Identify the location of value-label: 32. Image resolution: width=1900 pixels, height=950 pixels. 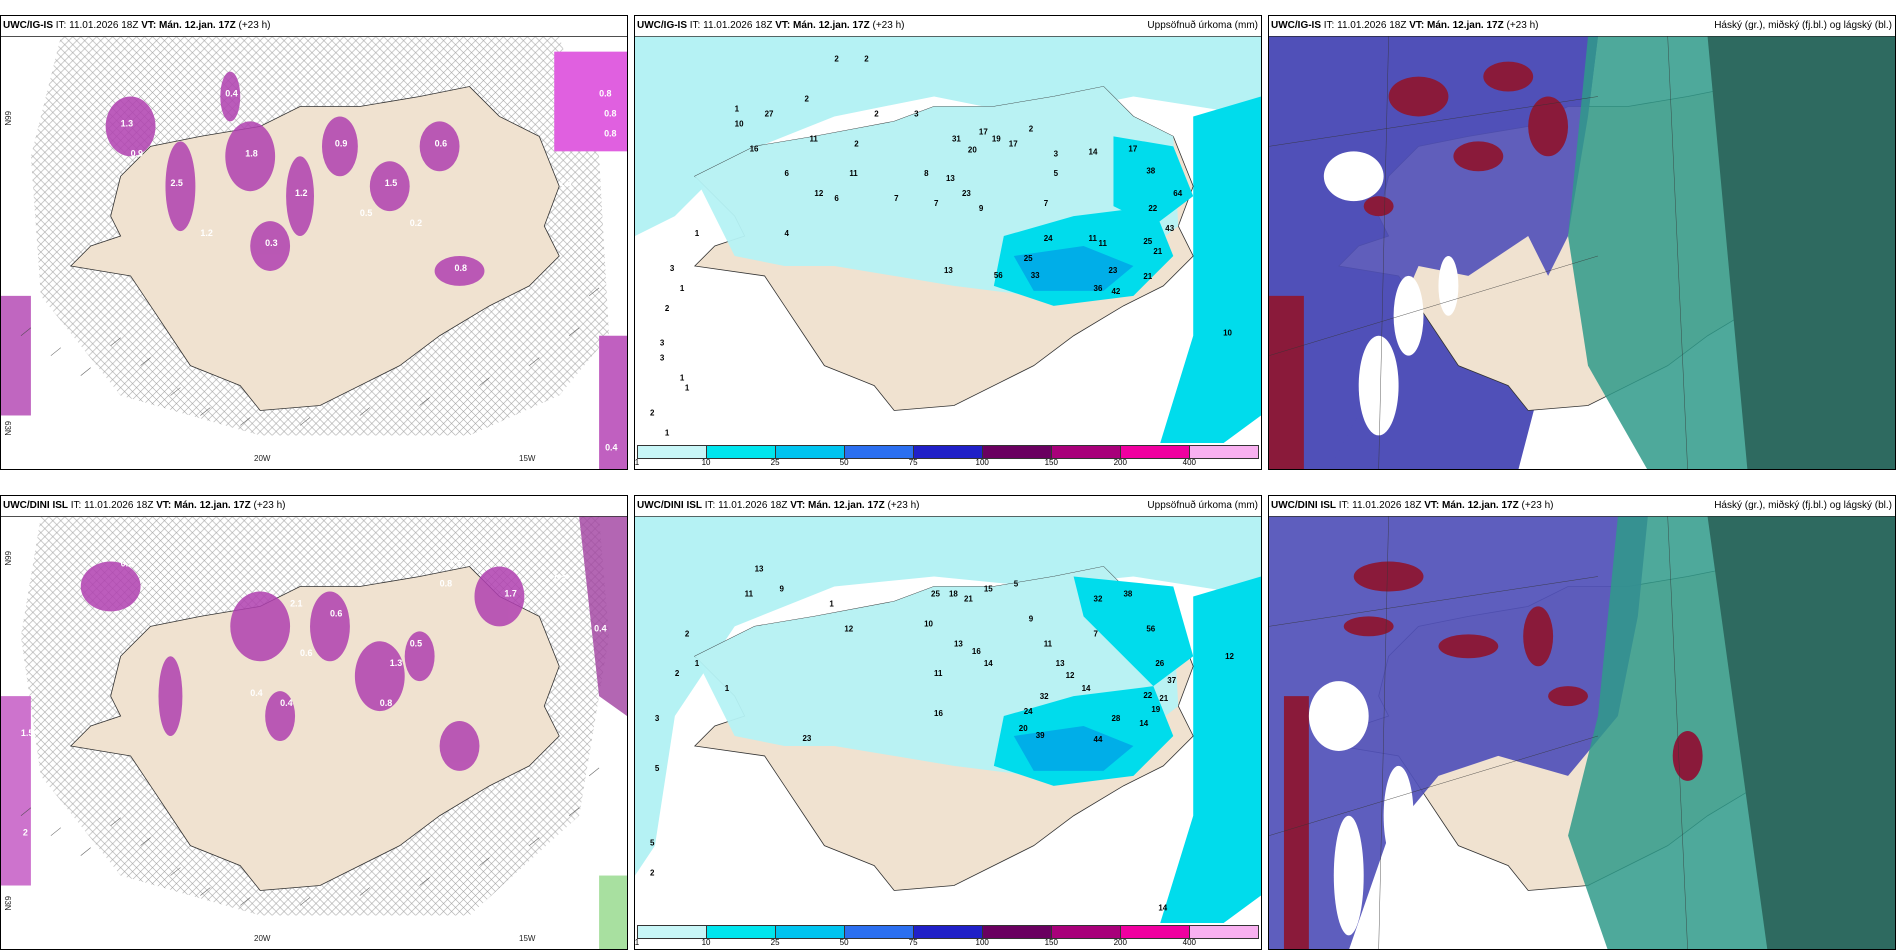
(1044, 696).